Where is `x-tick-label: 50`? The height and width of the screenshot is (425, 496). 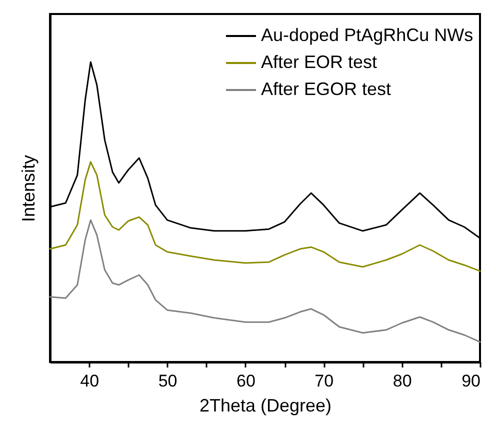 x-tick-label: 50 is located at coordinates (168, 381).